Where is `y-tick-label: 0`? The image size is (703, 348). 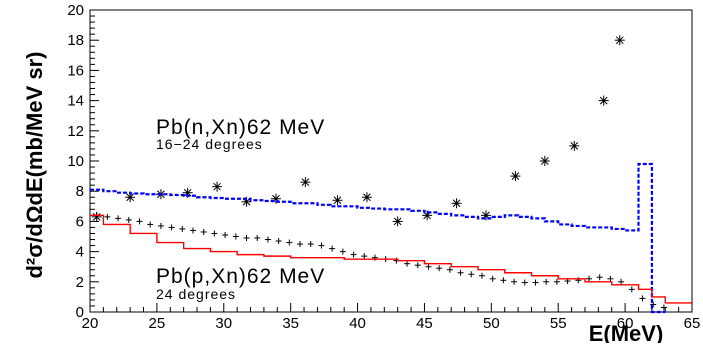
y-tick-label: 0 is located at coordinates (80, 312).